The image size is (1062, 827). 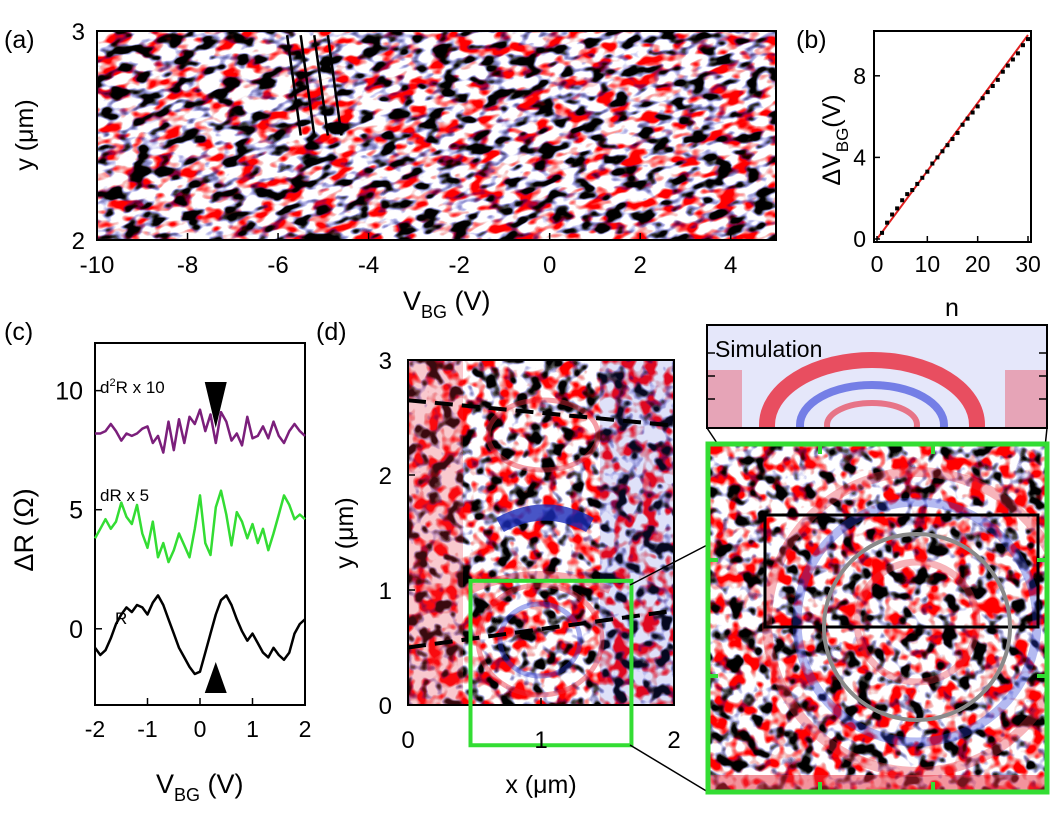 I want to click on d-xtick-label: 1, so click(x=540, y=740).